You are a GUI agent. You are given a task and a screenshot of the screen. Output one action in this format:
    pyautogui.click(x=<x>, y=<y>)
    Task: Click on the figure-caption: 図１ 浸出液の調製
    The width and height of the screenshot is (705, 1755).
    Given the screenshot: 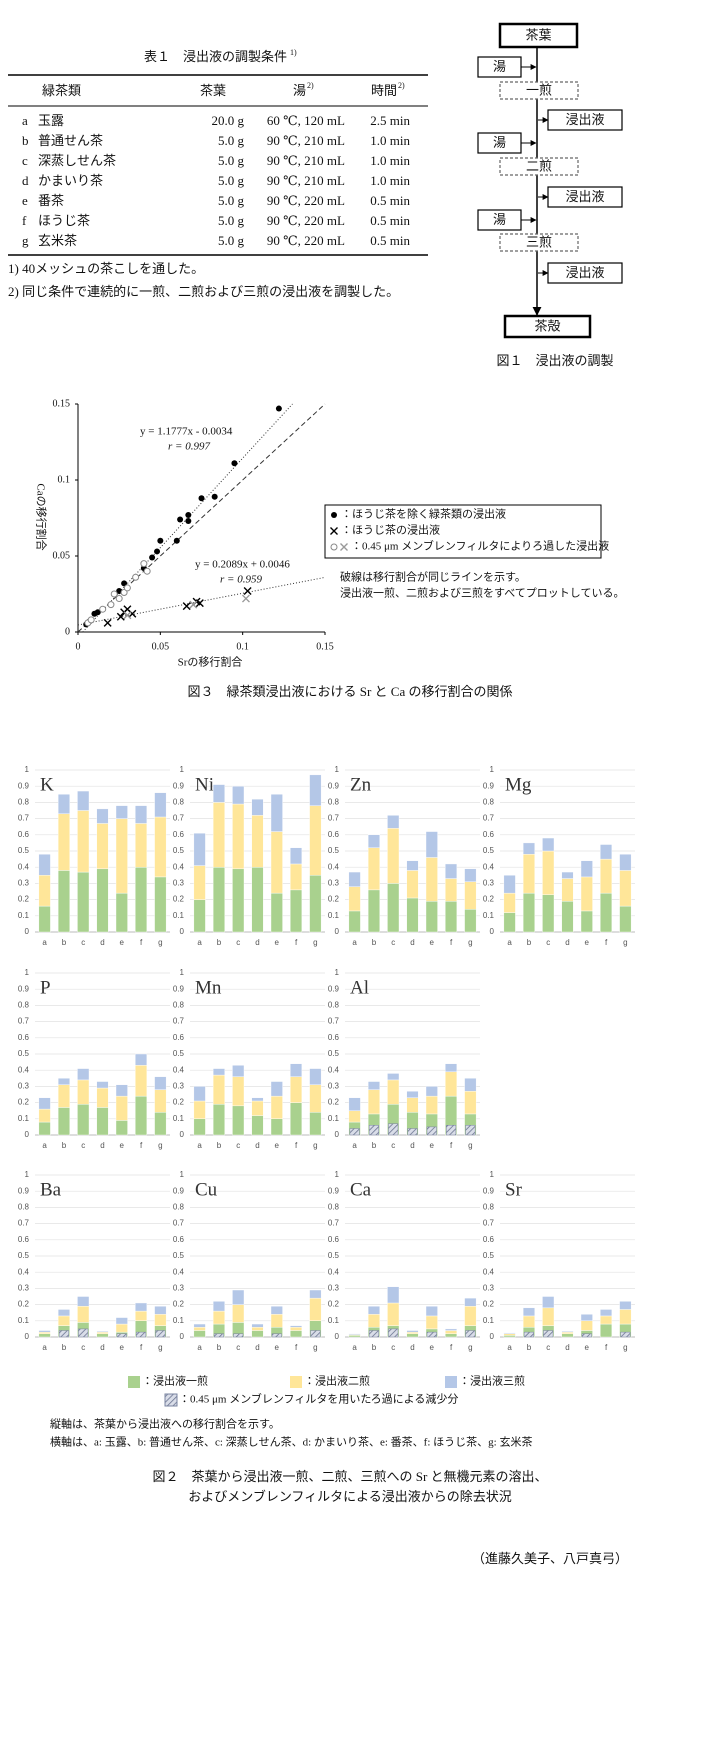 What is the action you would take?
    pyautogui.click(x=554, y=360)
    